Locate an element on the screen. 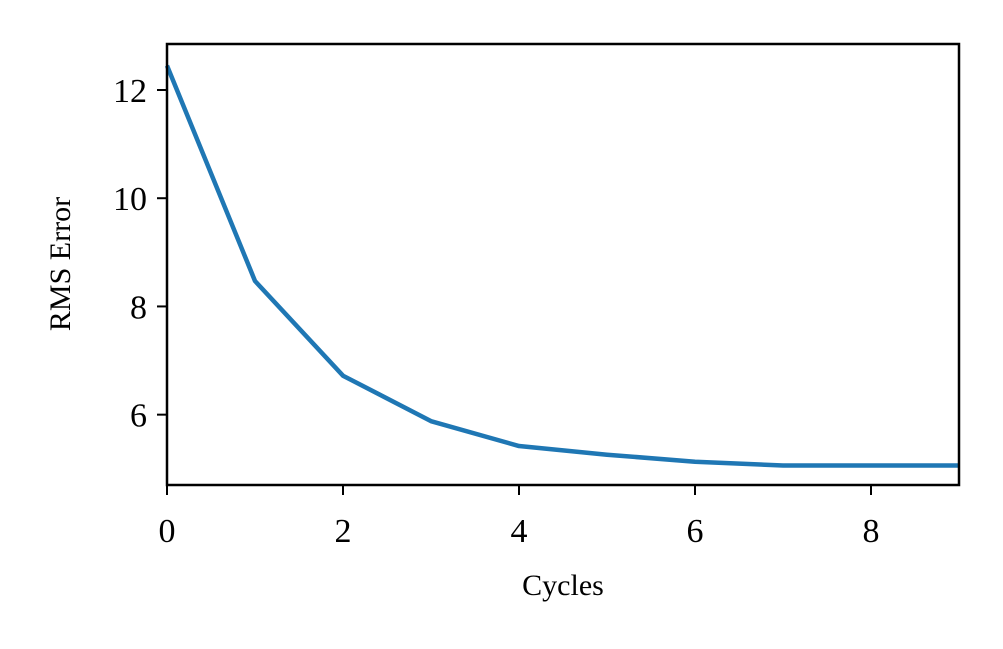 This screenshot has height=649, width=1003. y-axis-label: RMS Error is located at coordinates (60, 264).